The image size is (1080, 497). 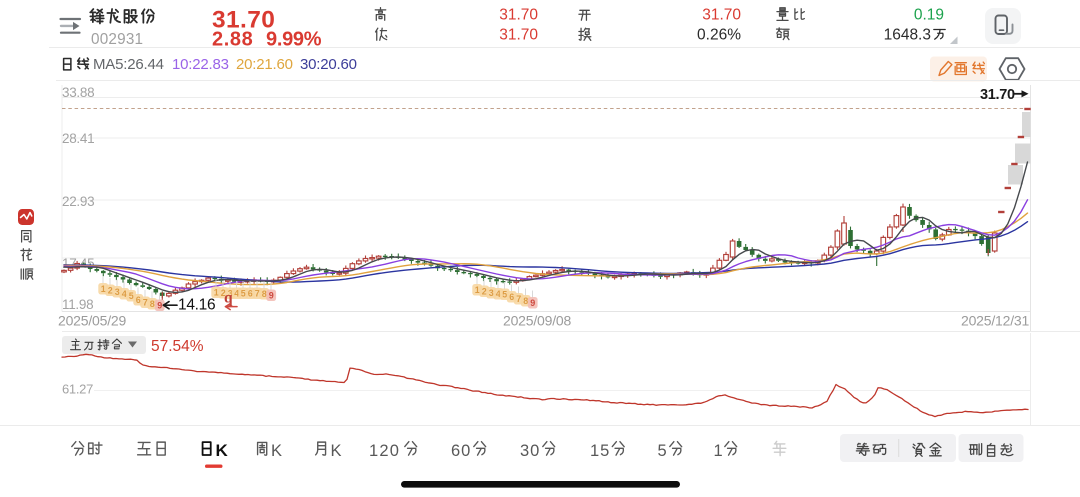 I want to click on svg-text: 11.98, so click(x=77, y=304).